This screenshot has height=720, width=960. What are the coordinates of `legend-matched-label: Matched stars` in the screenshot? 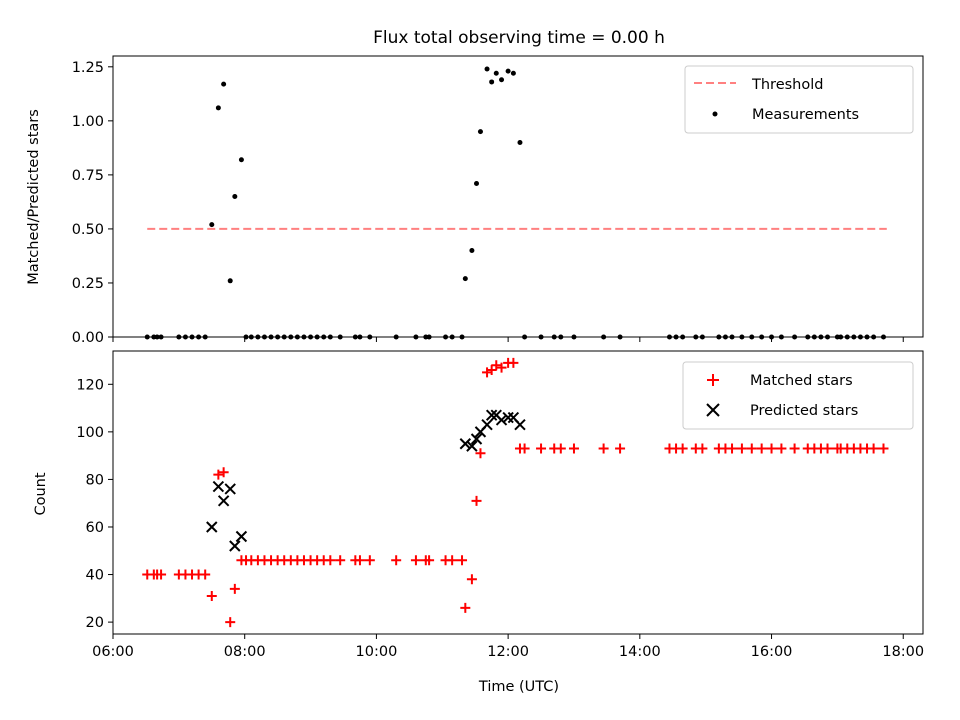 It's located at (801, 381).